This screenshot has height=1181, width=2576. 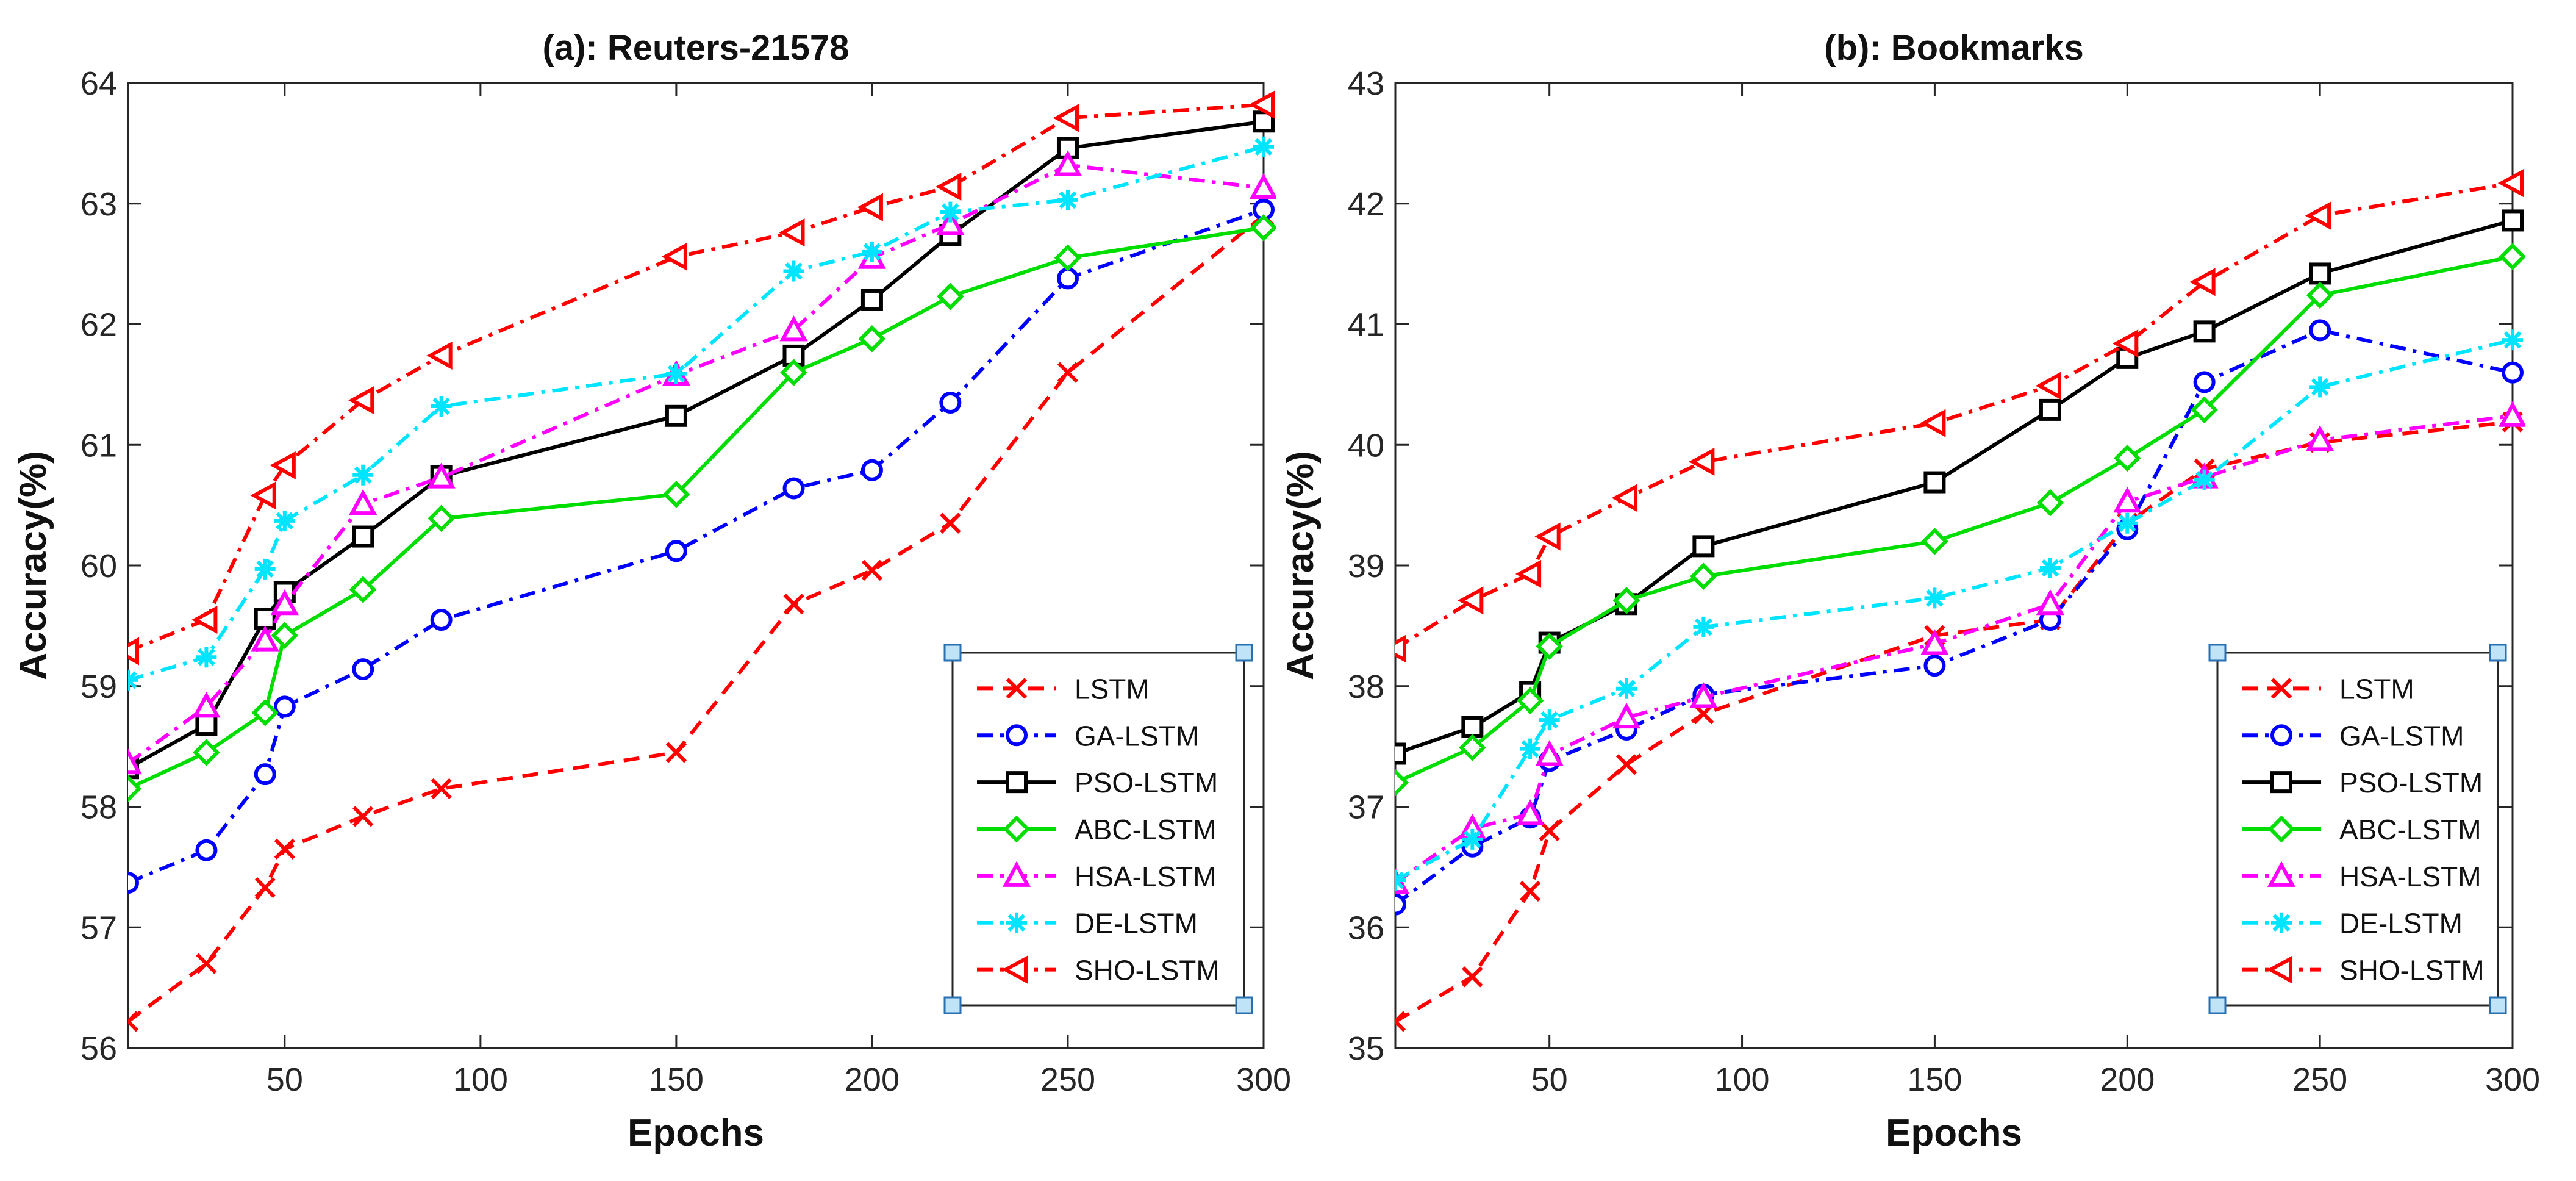 What do you see at coordinates (1366, 83) in the screenshot?
I see `y-tick-label: 43` at bounding box center [1366, 83].